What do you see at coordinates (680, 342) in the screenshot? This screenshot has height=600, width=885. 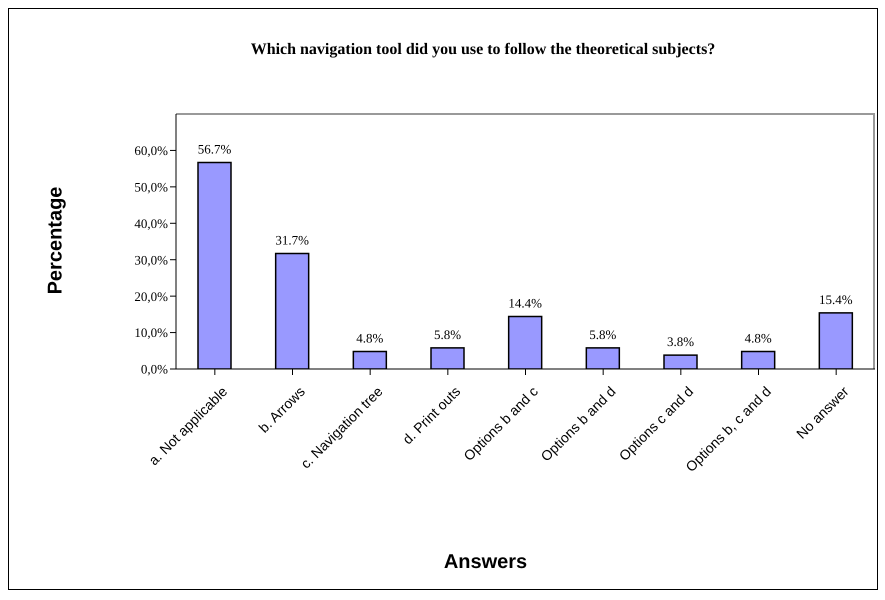 I see `data-label: 3.8%` at bounding box center [680, 342].